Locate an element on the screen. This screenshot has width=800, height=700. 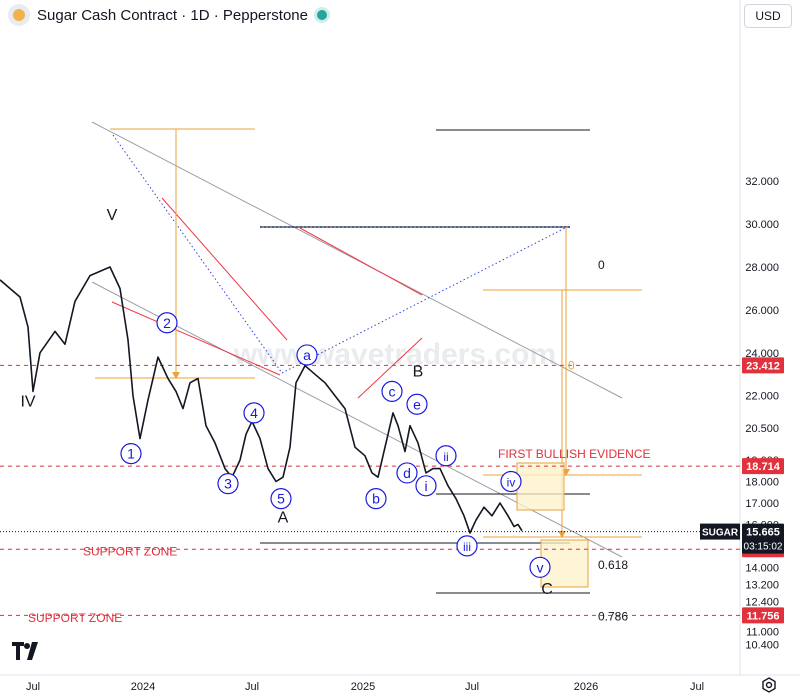
wave-label-A: A is located at coordinates (283, 517).